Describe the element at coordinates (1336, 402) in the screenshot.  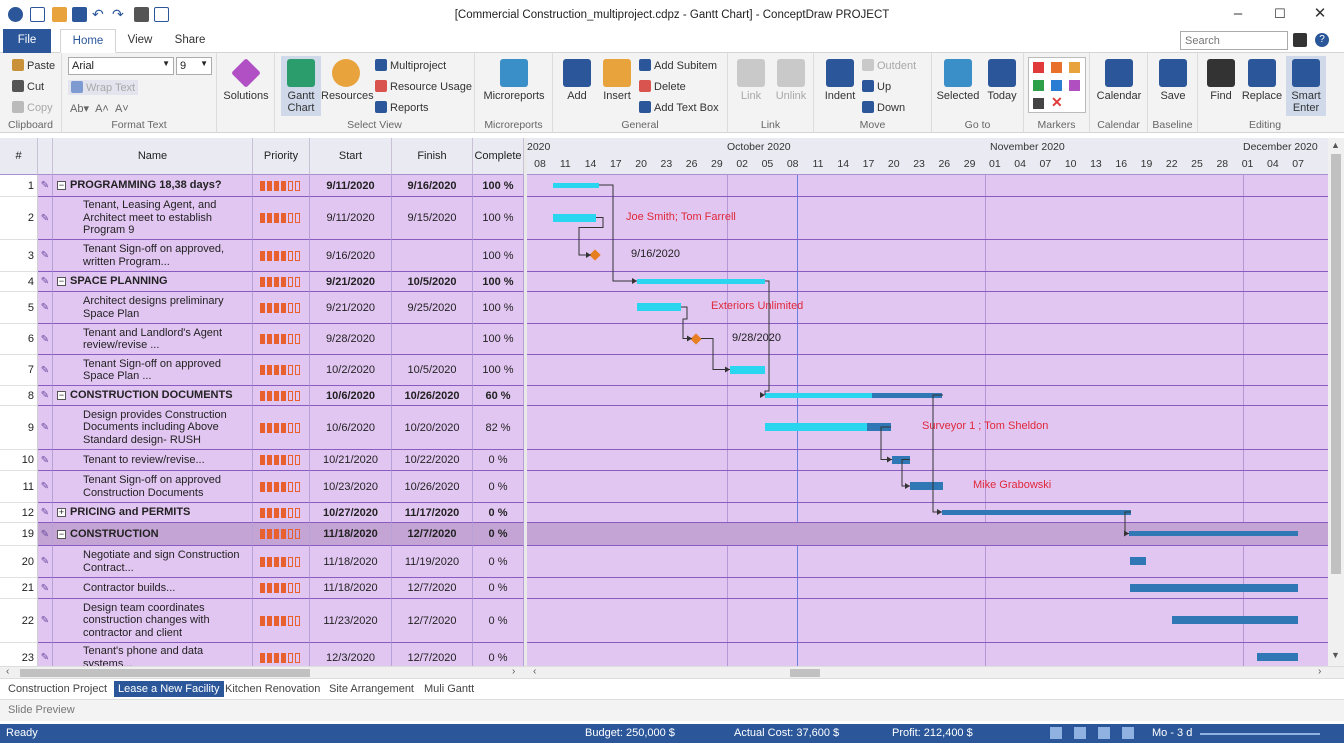
I see `vertical-scrollbar: ▲ ▼` at that location.